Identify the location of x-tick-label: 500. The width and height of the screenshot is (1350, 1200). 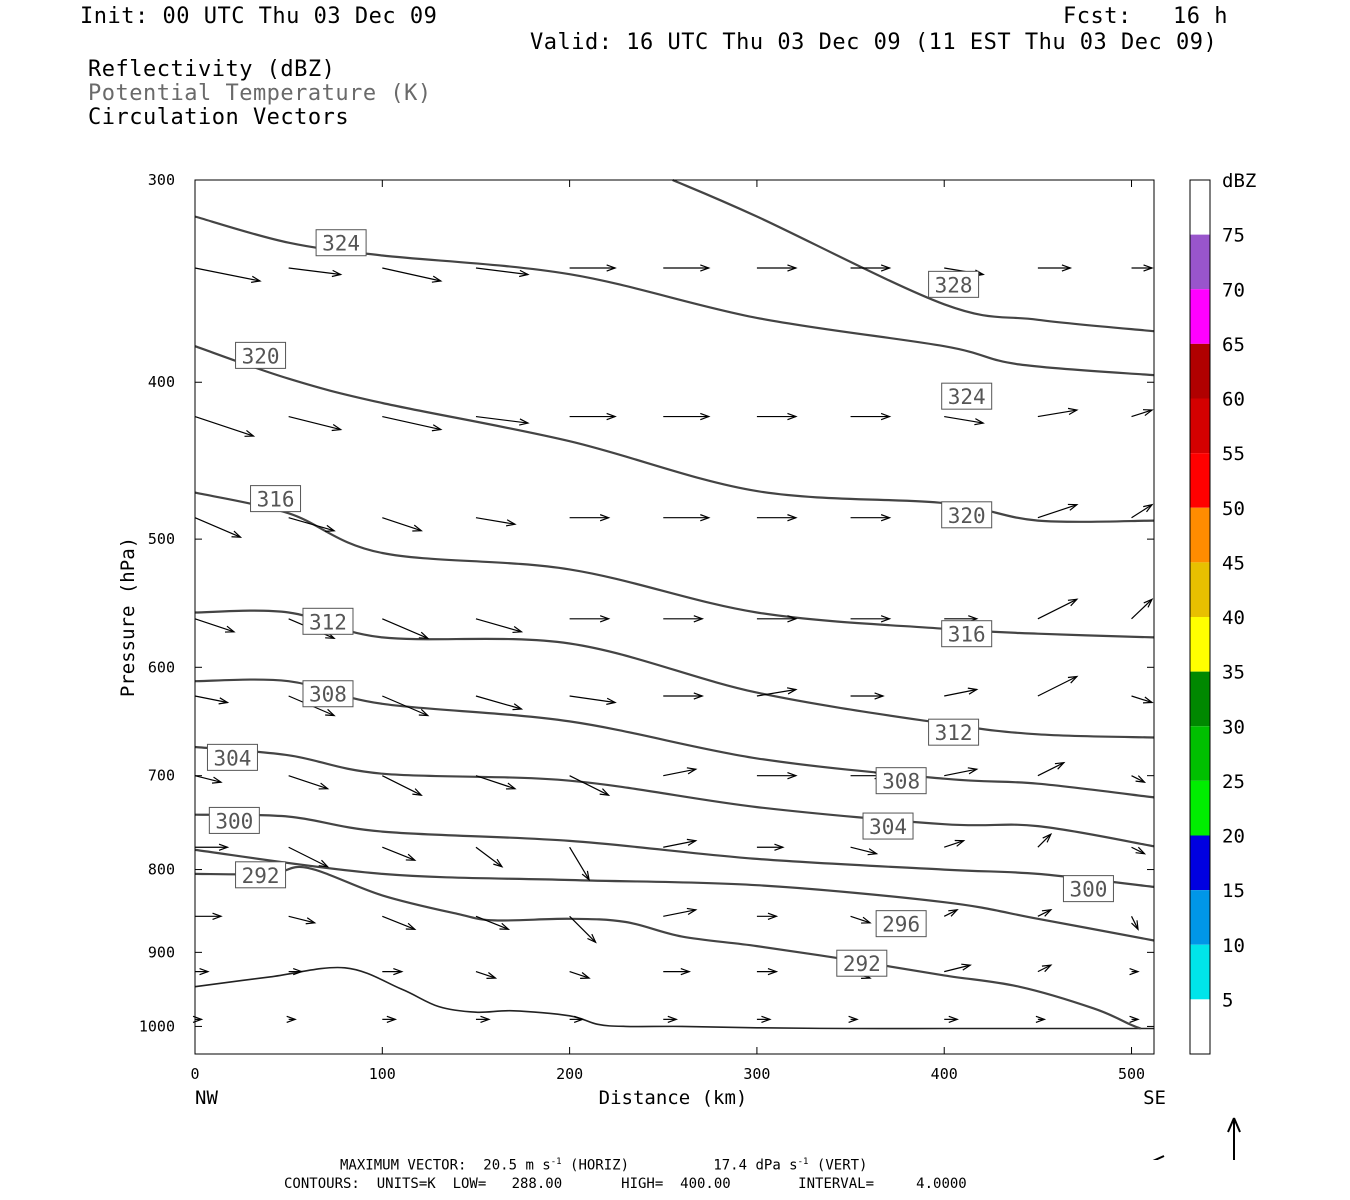
(1131, 1074).